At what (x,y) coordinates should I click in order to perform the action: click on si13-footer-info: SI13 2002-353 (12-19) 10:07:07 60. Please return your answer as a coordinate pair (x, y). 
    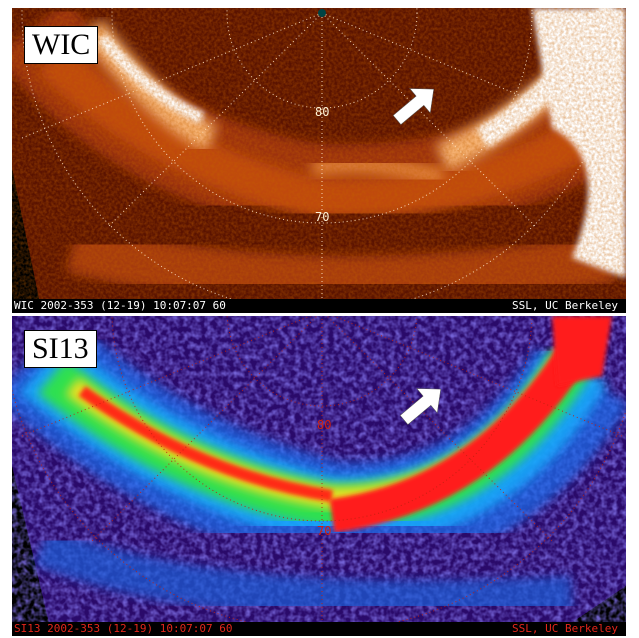
    Looking at the image, I should click on (123, 628).